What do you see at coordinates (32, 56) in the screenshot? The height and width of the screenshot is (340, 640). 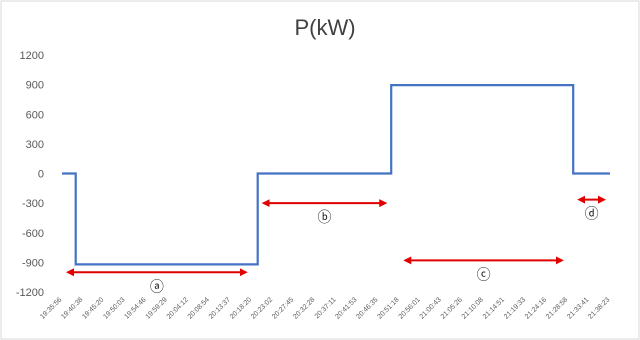 I see `y-tick-label: 1200` at bounding box center [32, 56].